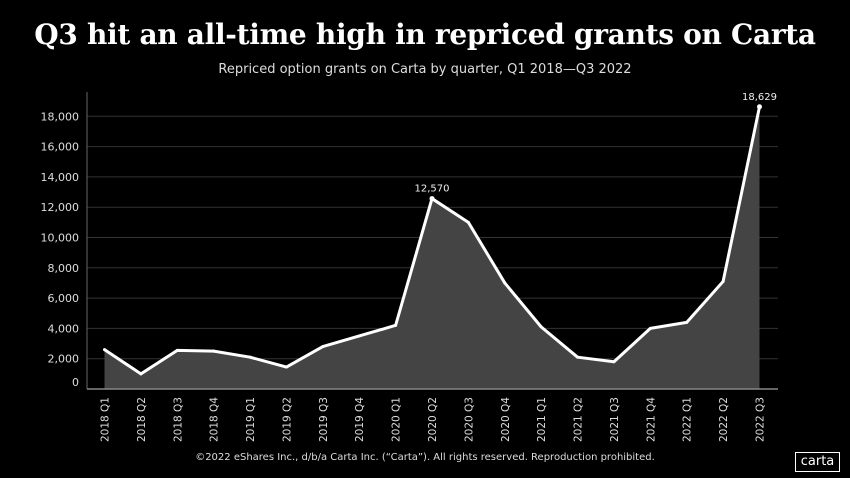 The image size is (850, 478). I want to click on x-tick-label: 2019 Q2, so click(287, 419).